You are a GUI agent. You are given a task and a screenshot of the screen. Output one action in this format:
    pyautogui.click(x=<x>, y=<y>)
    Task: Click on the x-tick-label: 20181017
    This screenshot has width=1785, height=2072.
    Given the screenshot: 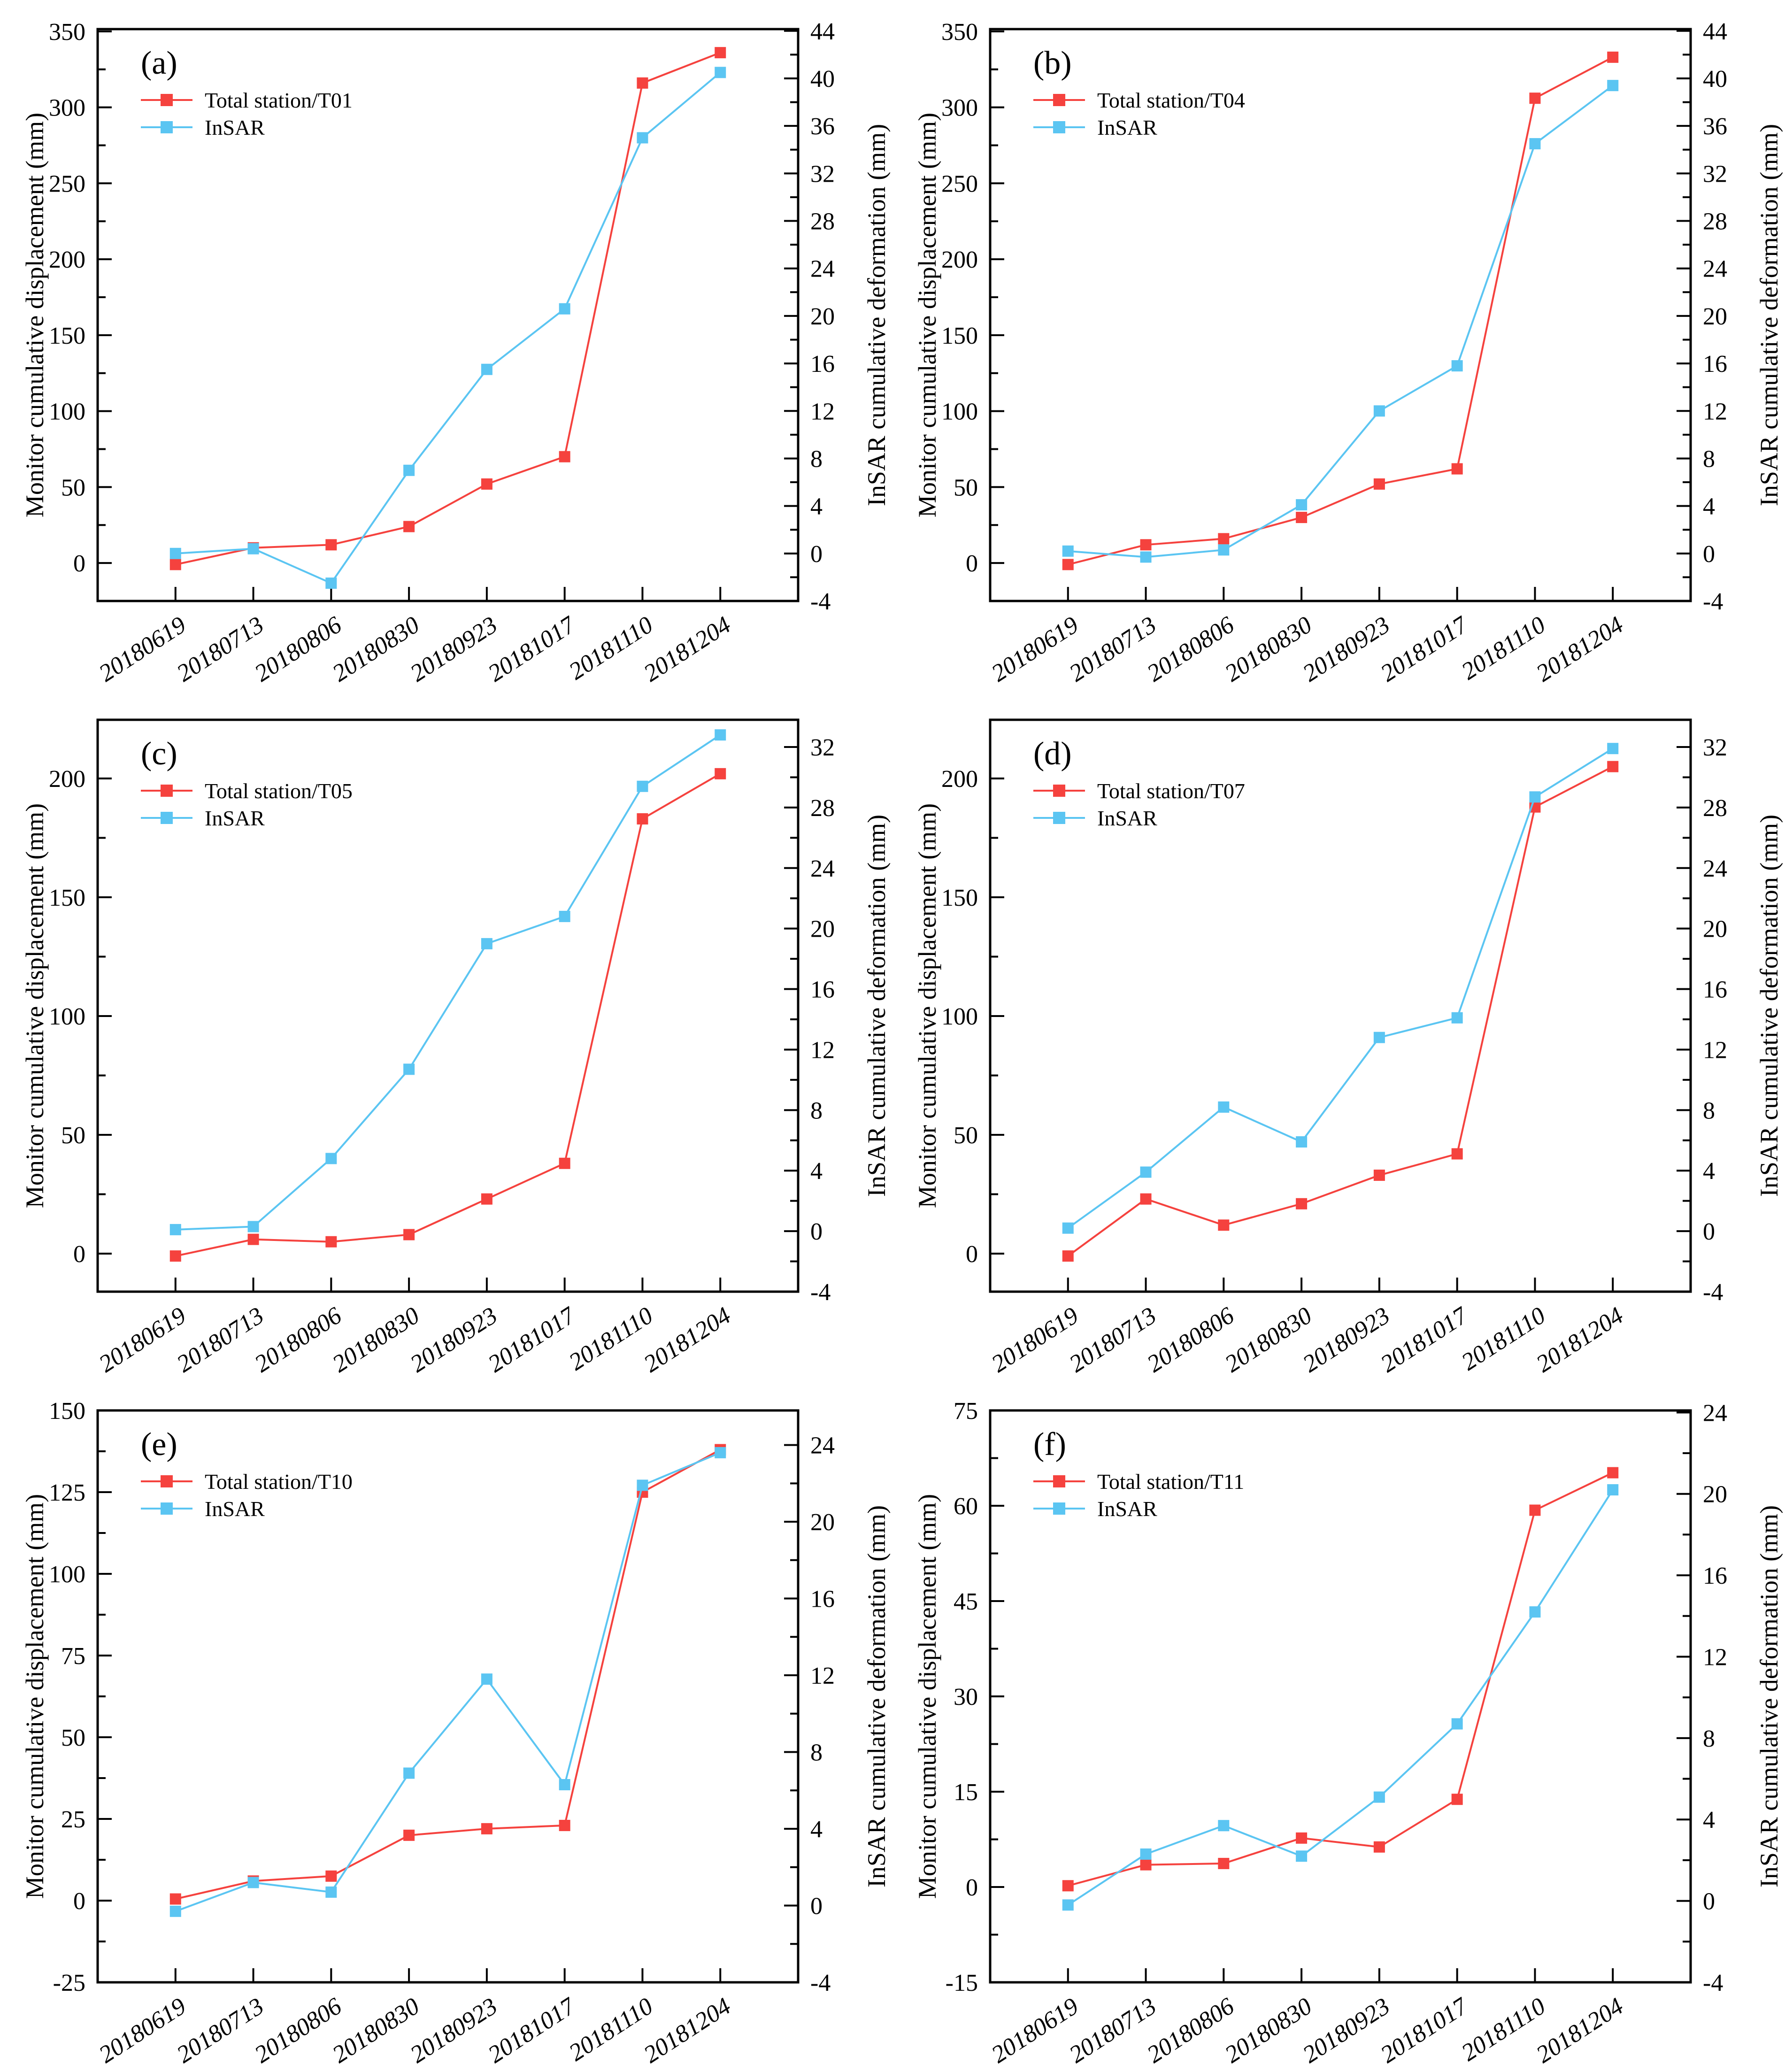 What is the action you would take?
    pyautogui.click(x=532, y=1340)
    